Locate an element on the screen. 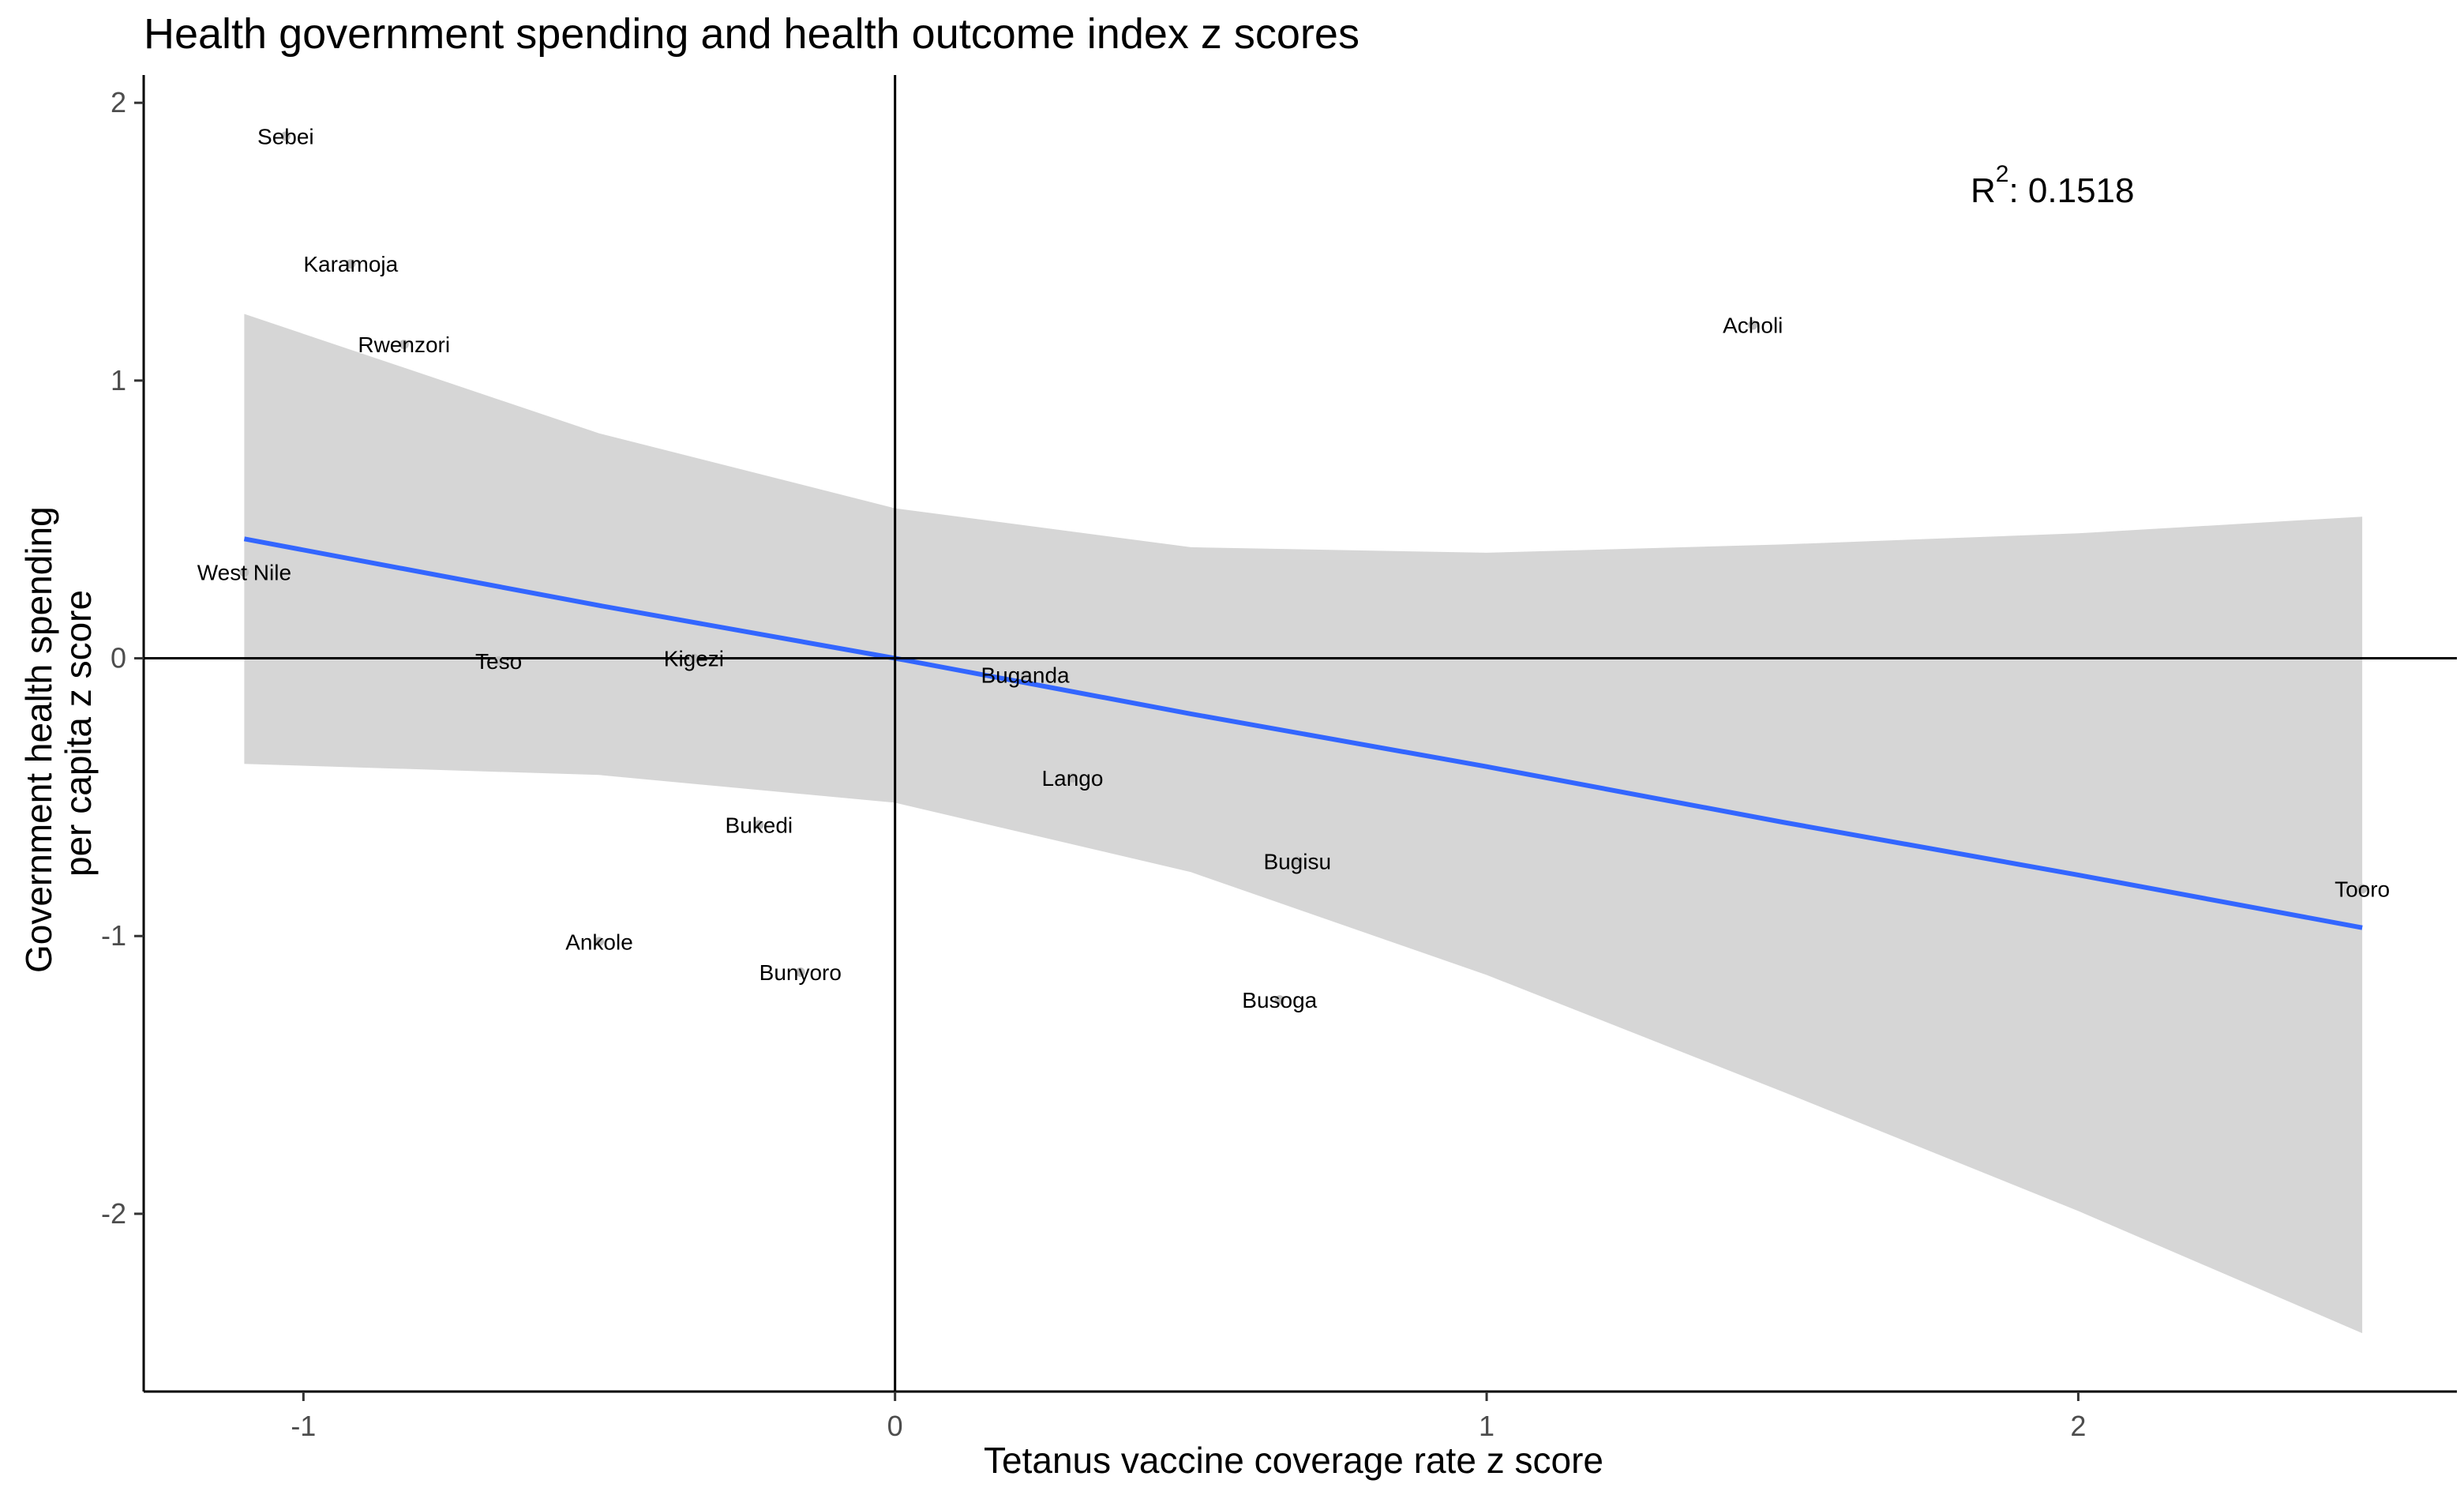 Image resolution: width=2464 pixels, height=1495 pixels. y-tick-label: -2 is located at coordinates (114, 1213).